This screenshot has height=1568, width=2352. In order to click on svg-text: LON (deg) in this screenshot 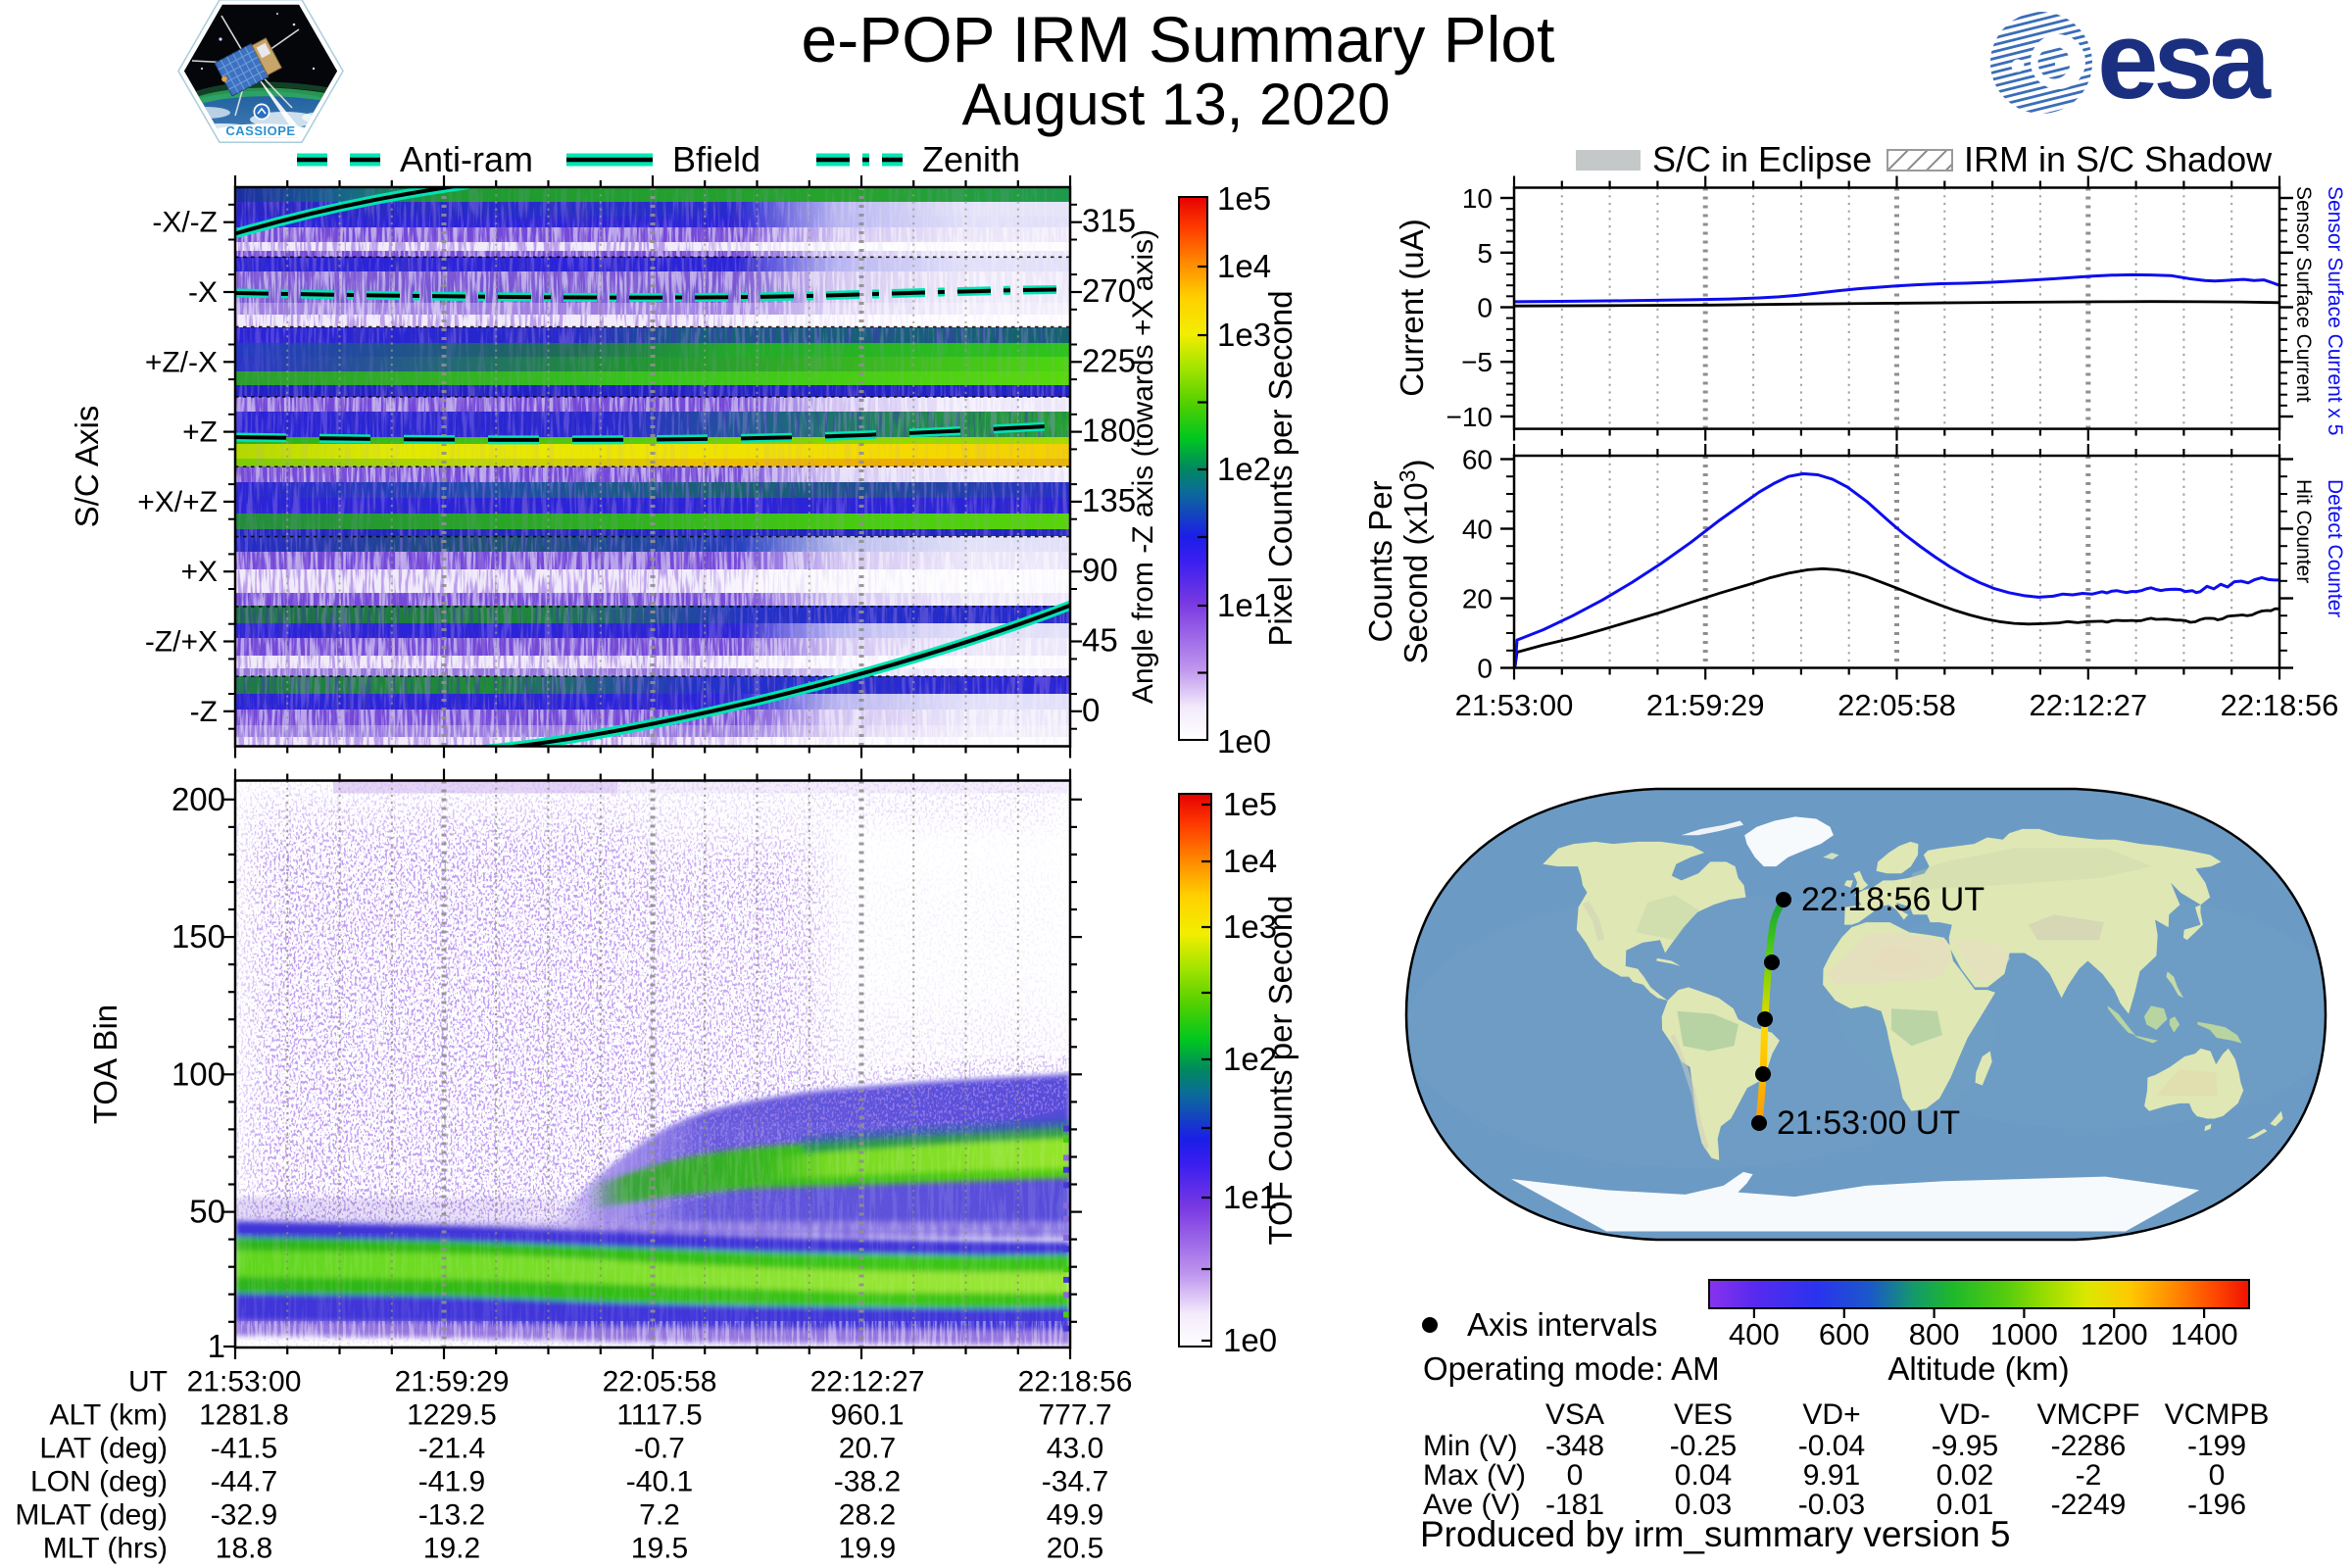, I will do `click(99, 1482)`.